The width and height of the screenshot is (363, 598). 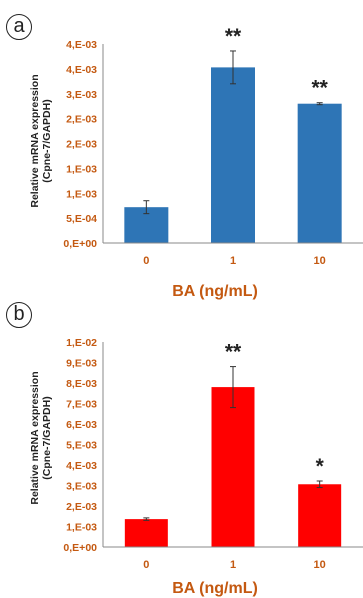 What do you see at coordinates (146, 565) in the screenshot?
I see `x-tick-label-b-0: 0` at bounding box center [146, 565].